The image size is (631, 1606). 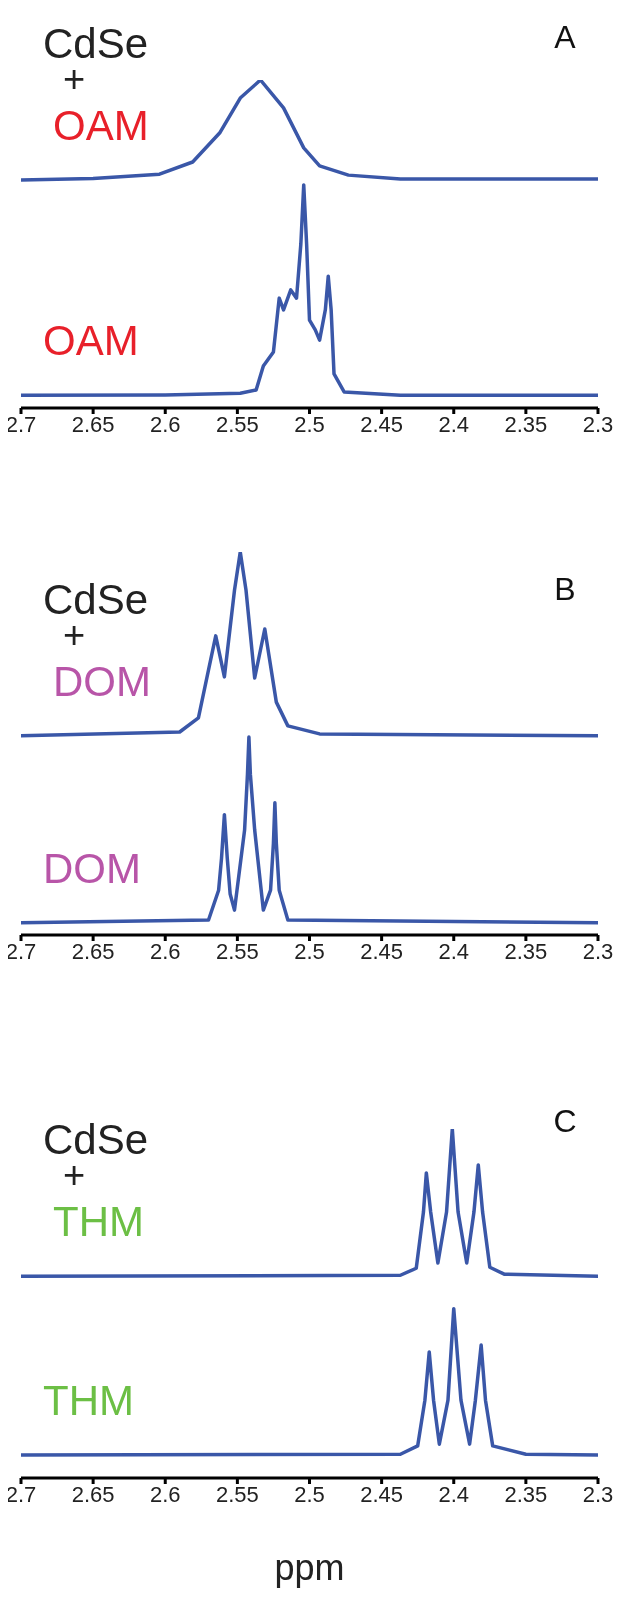 I want to click on series-label: CdSe + DOM, so click(x=97, y=640).